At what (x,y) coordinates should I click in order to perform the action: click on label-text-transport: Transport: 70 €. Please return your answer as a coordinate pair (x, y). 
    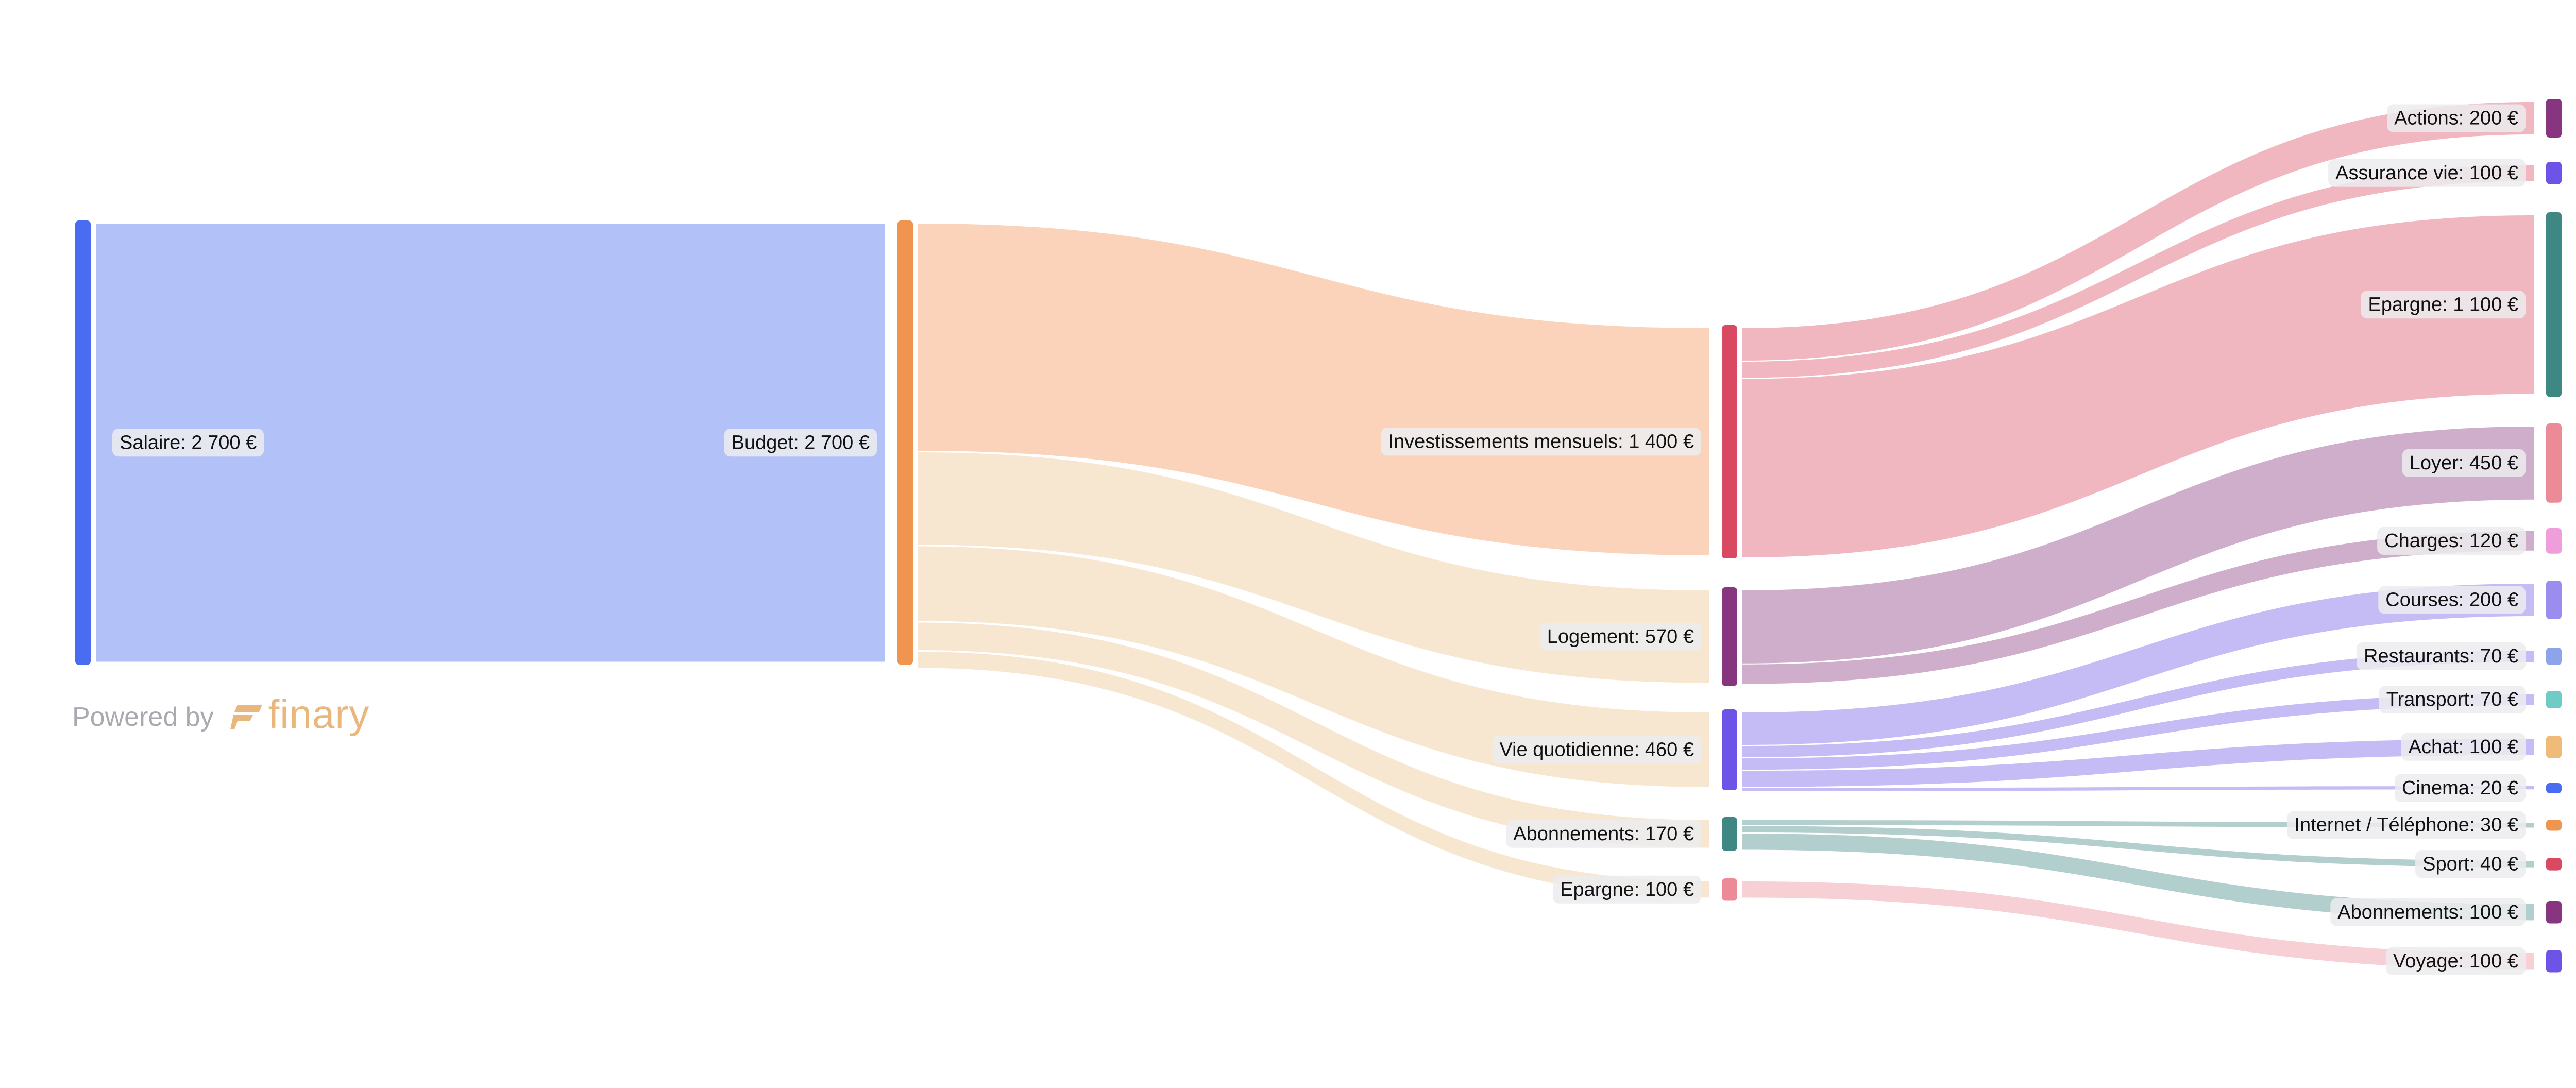
    Looking at the image, I should click on (2452, 699).